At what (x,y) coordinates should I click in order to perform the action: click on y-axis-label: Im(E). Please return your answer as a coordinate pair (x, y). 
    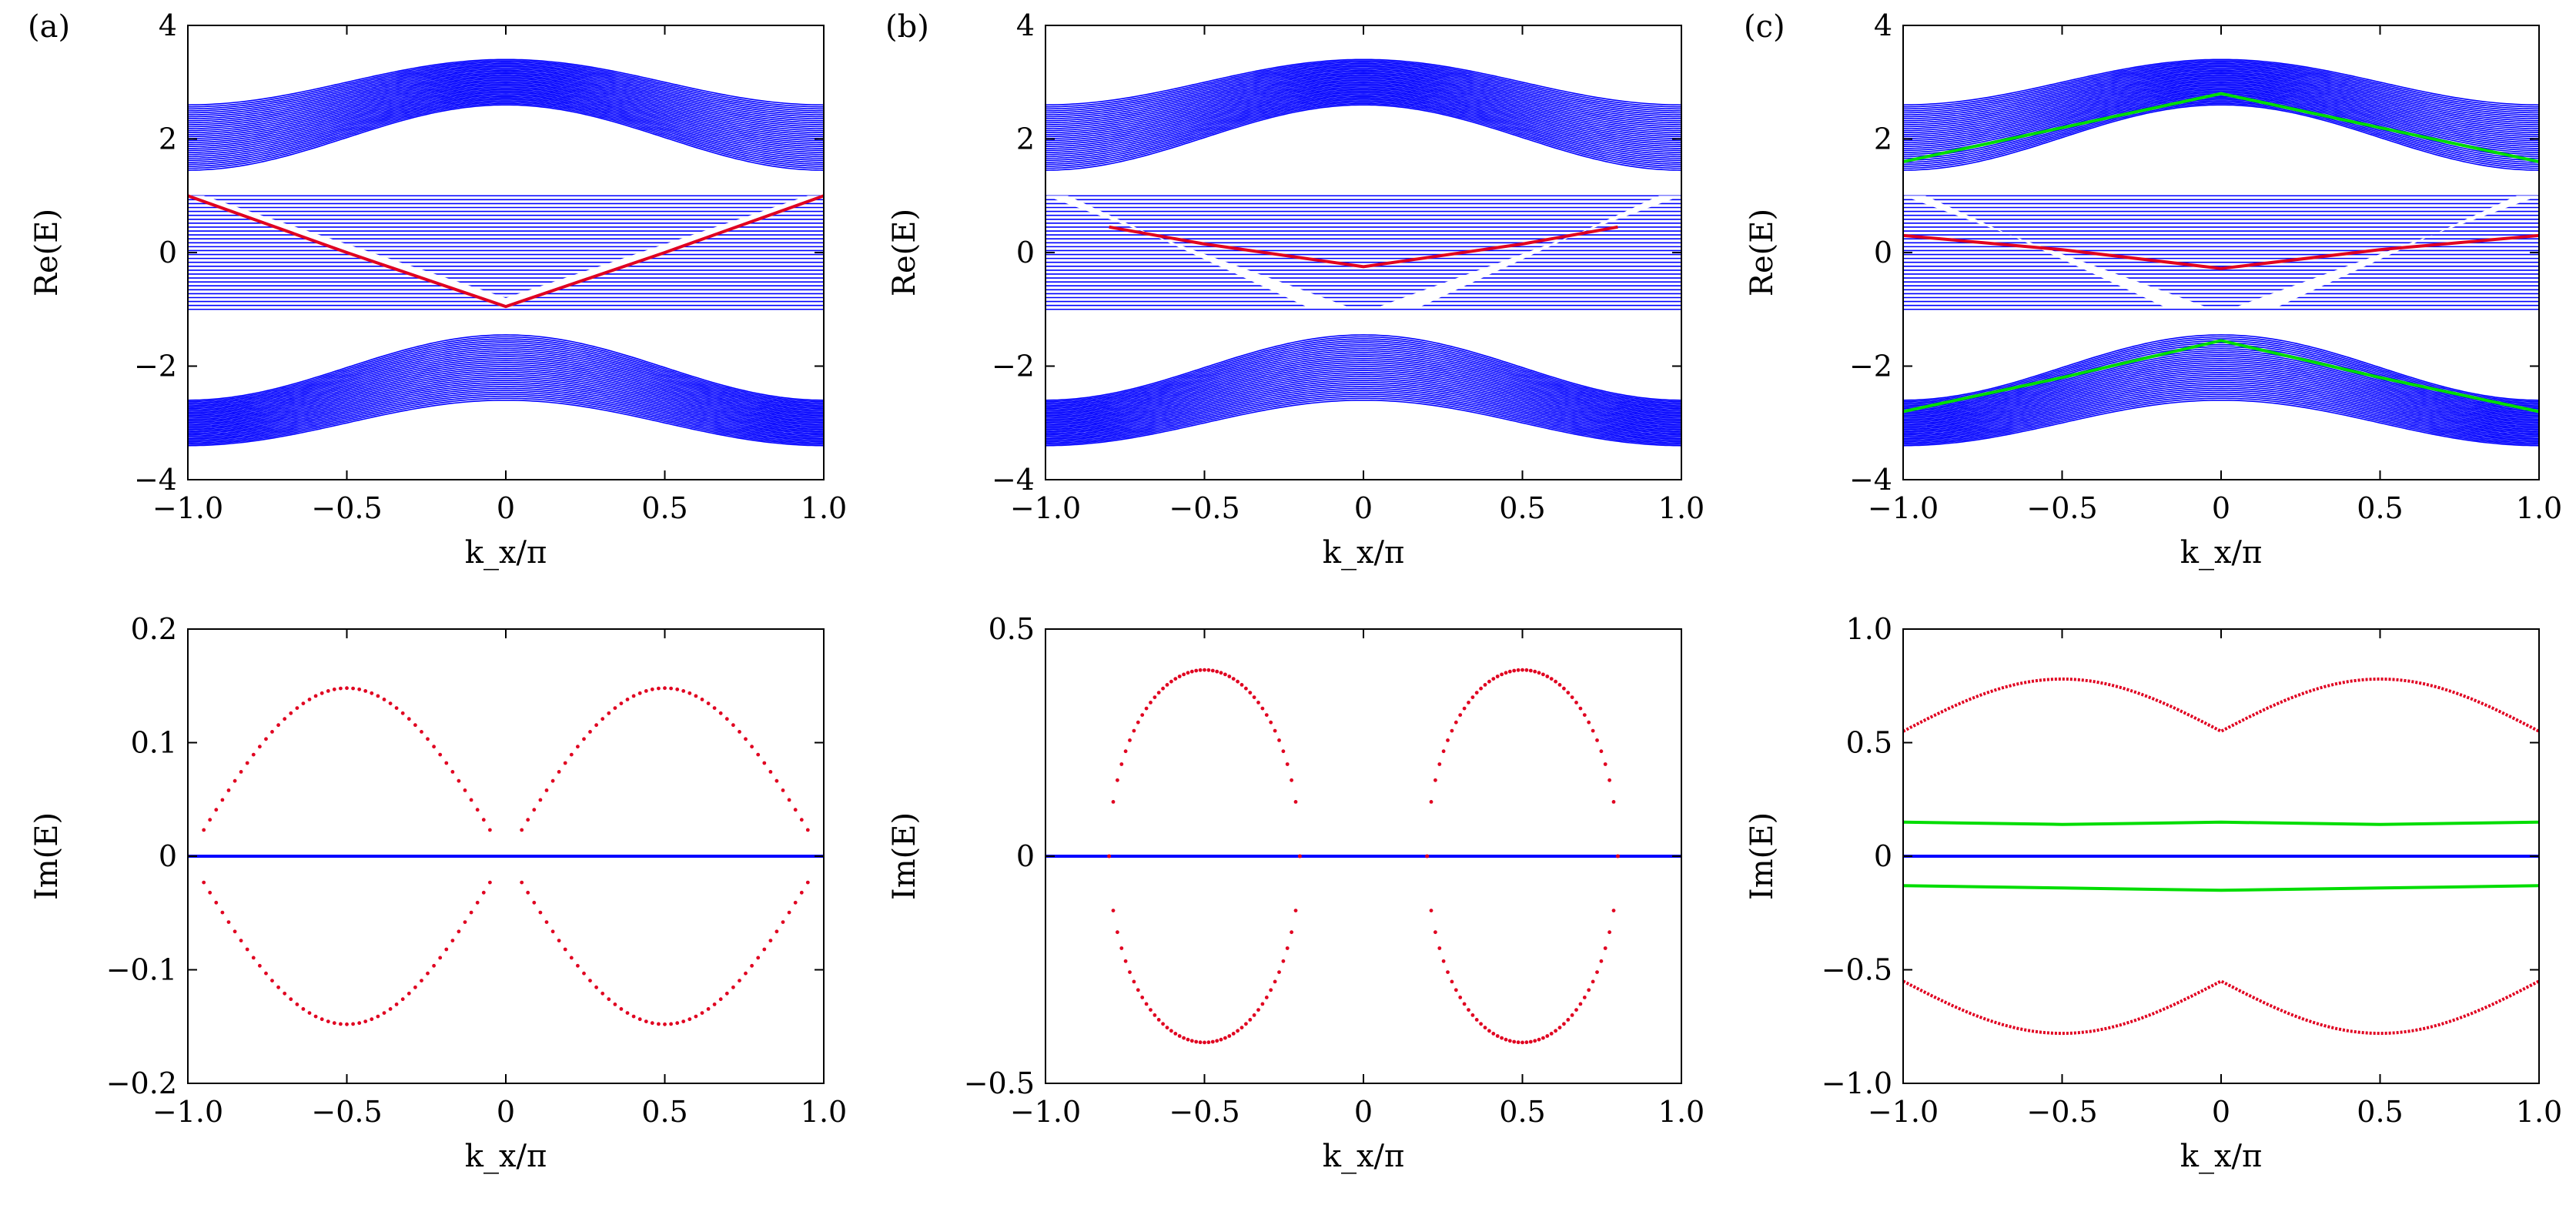
    Looking at the image, I should click on (904, 856).